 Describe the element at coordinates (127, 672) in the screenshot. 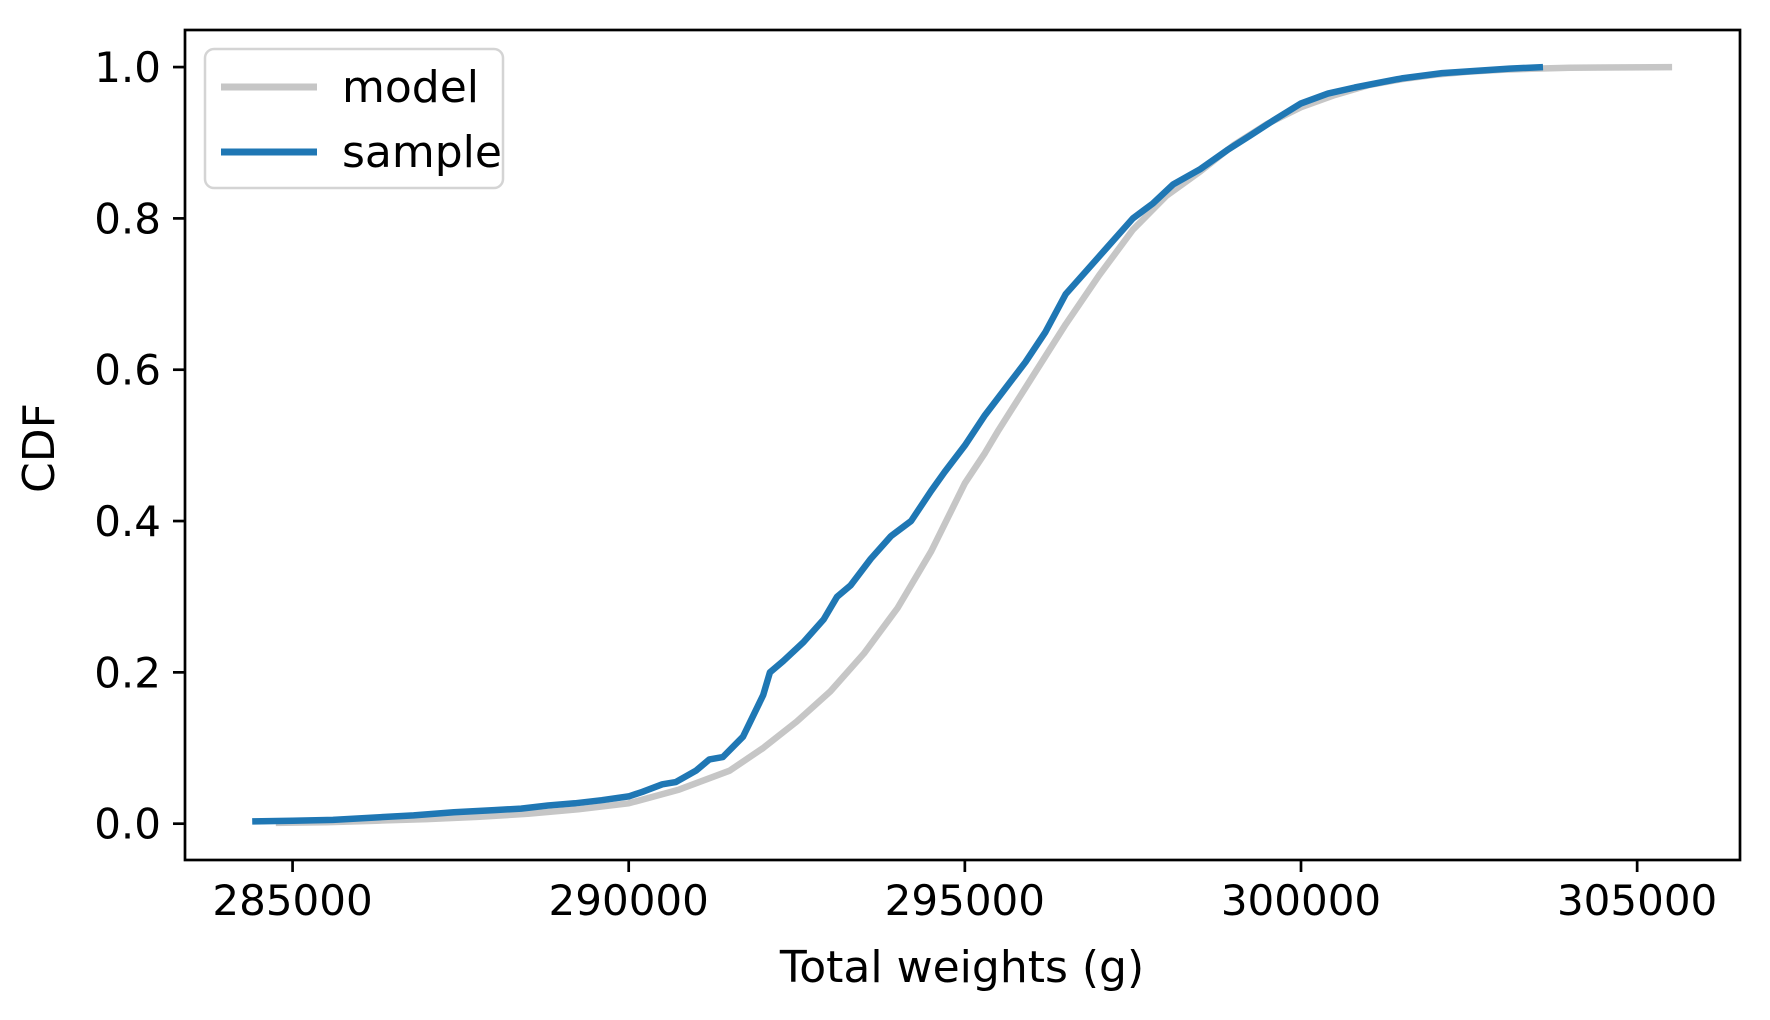

I see `y-tick-label: 0.2` at that location.